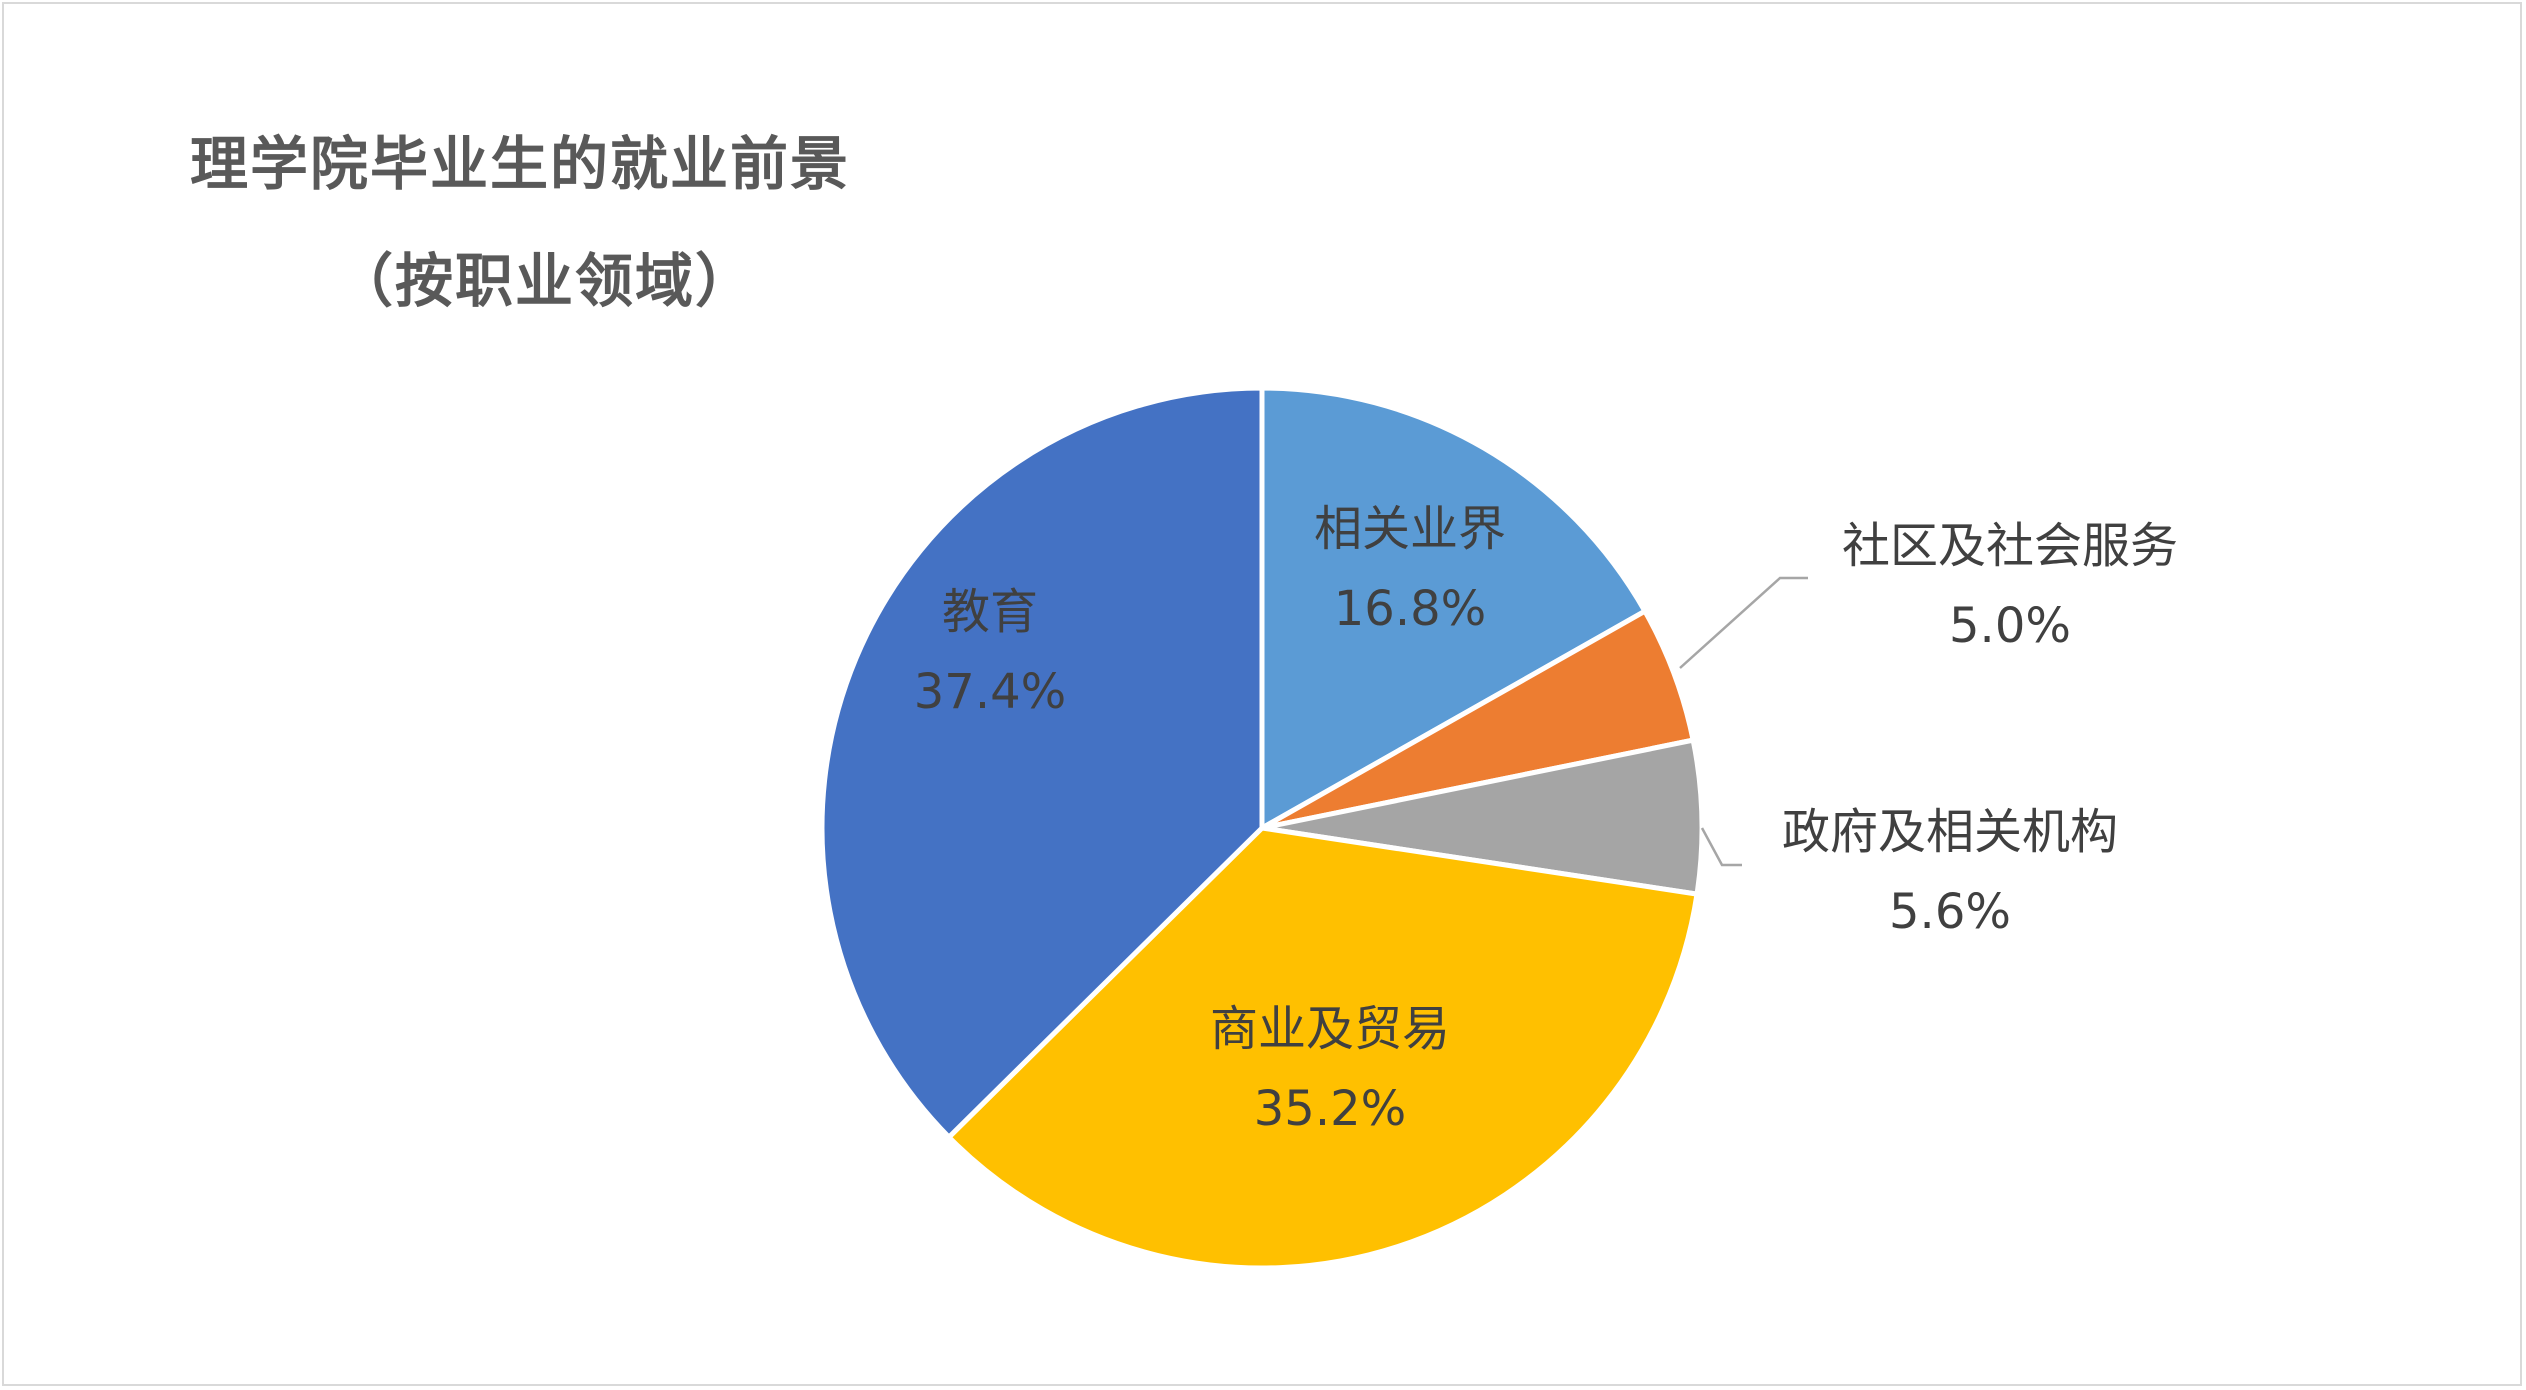 The image size is (2526, 1390). I want to click on leader-lines, so click(1743, 721).